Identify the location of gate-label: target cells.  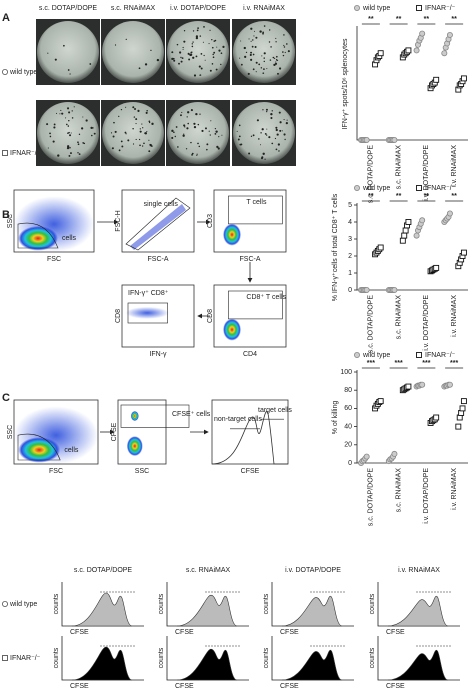
(275, 410).